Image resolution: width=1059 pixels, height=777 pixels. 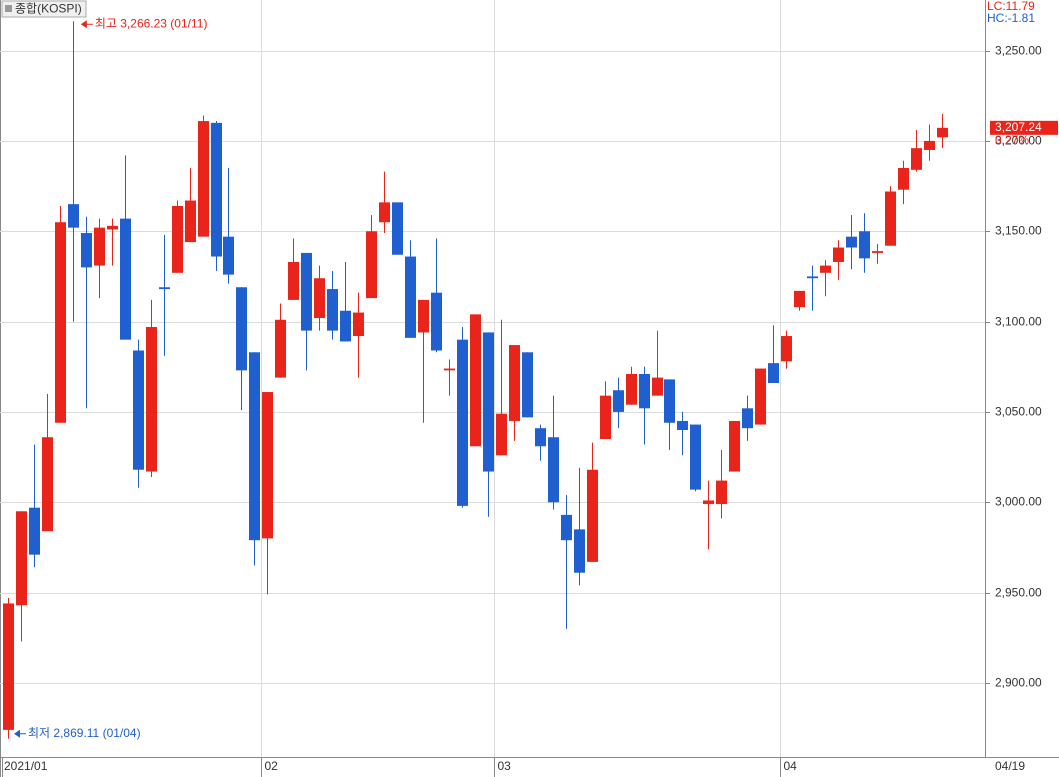 I want to click on x-tick-label: 03, so click(x=505, y=766).